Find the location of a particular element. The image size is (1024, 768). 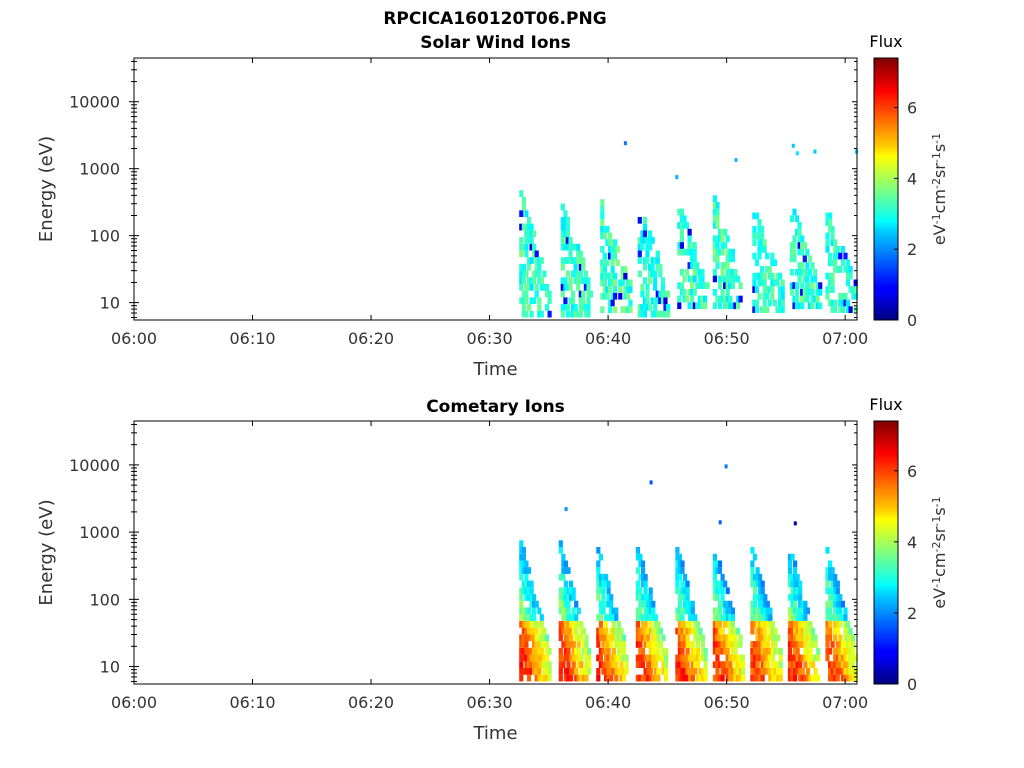

unit-exponent: -1 is located at coordinates (936, 582).